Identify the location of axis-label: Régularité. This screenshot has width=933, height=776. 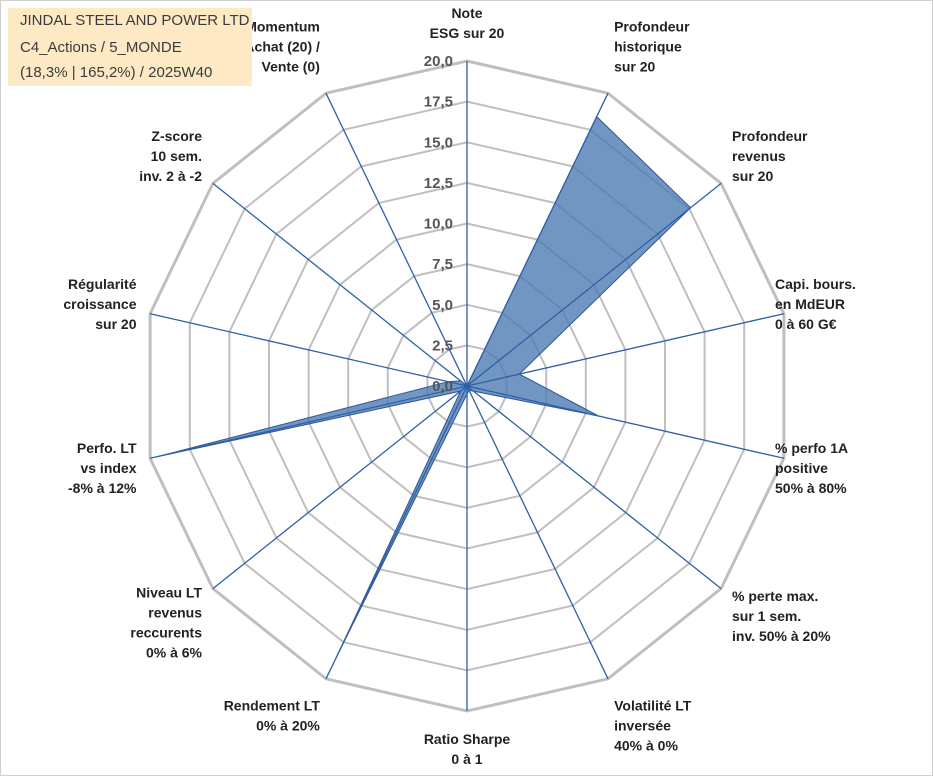
(102, 284).